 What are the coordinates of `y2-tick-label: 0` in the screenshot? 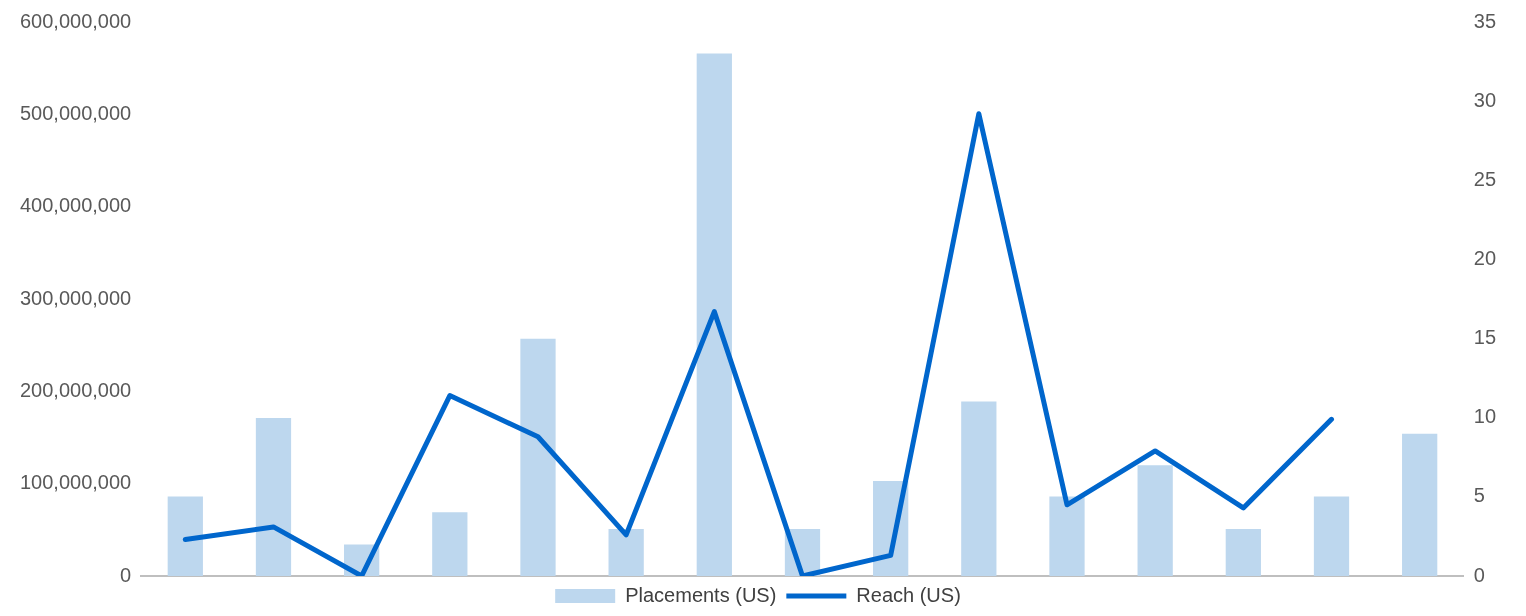 It's located at (1479, 574).